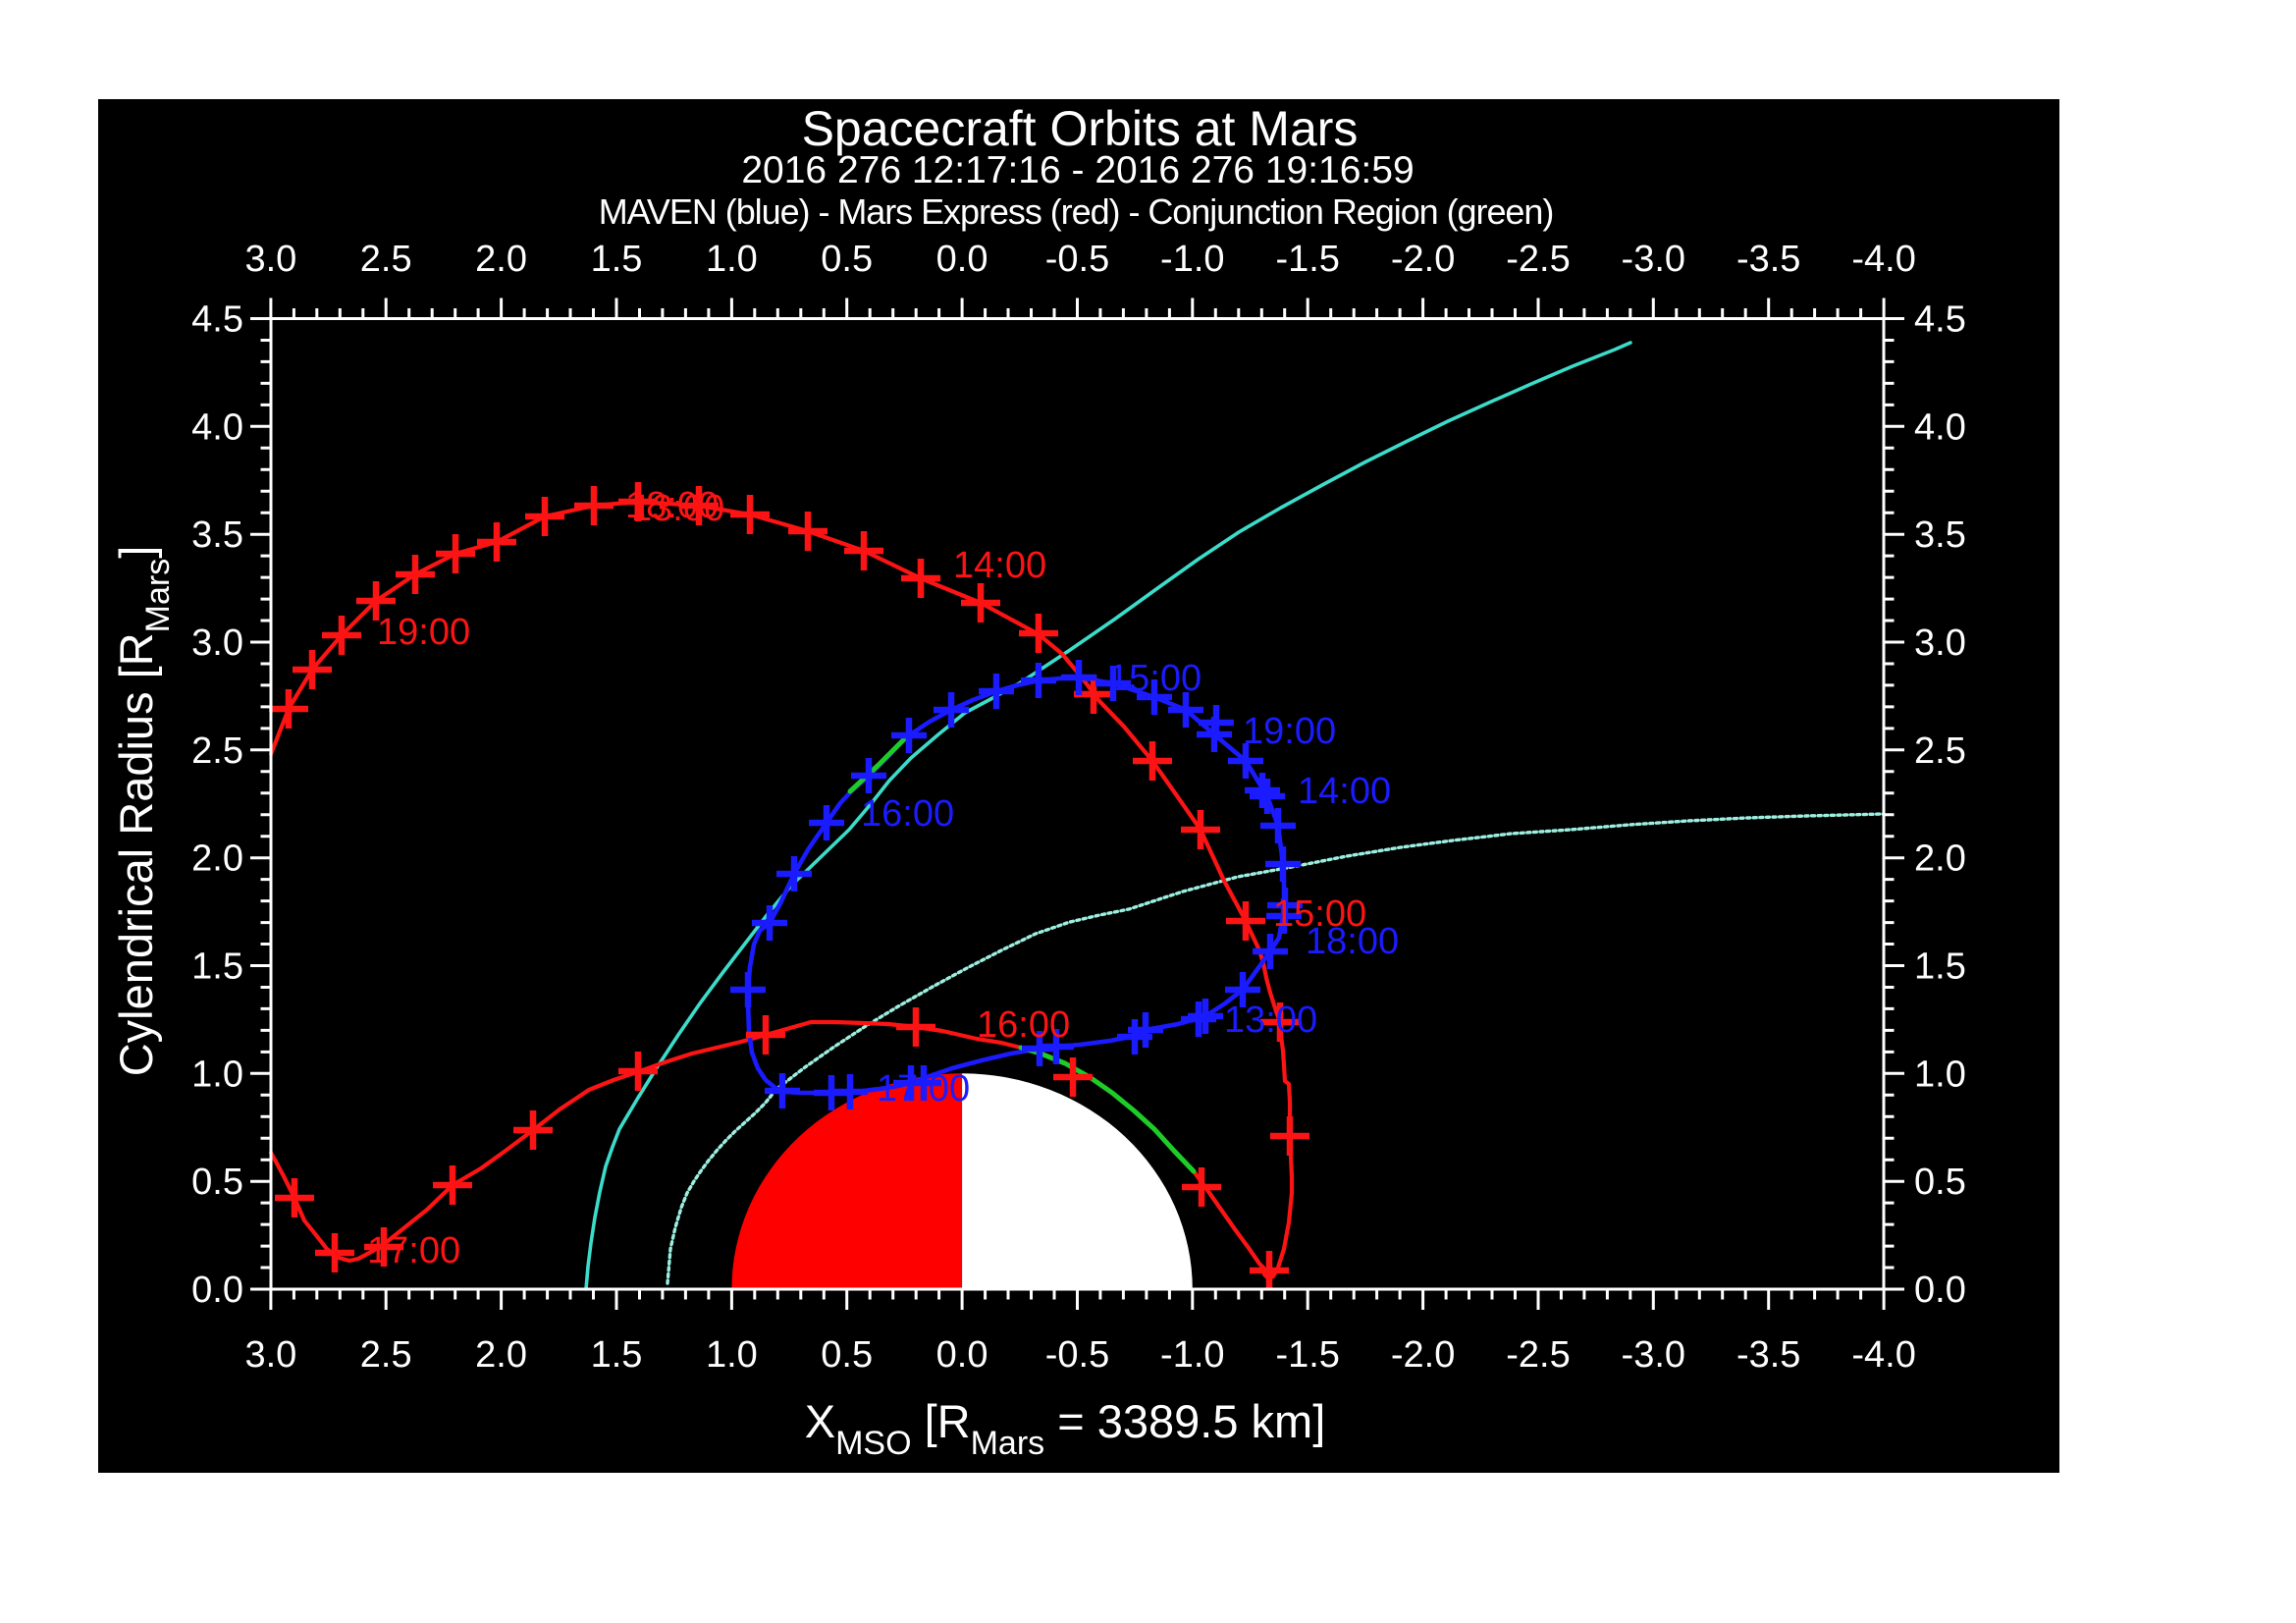 Image resolution: width=2296 pixels, height=1623 pixels. Describe the element at coordinates (1080, 128) in the screenshot. I see `svg-text: Spacecraft Orbits at Mars` at that location.